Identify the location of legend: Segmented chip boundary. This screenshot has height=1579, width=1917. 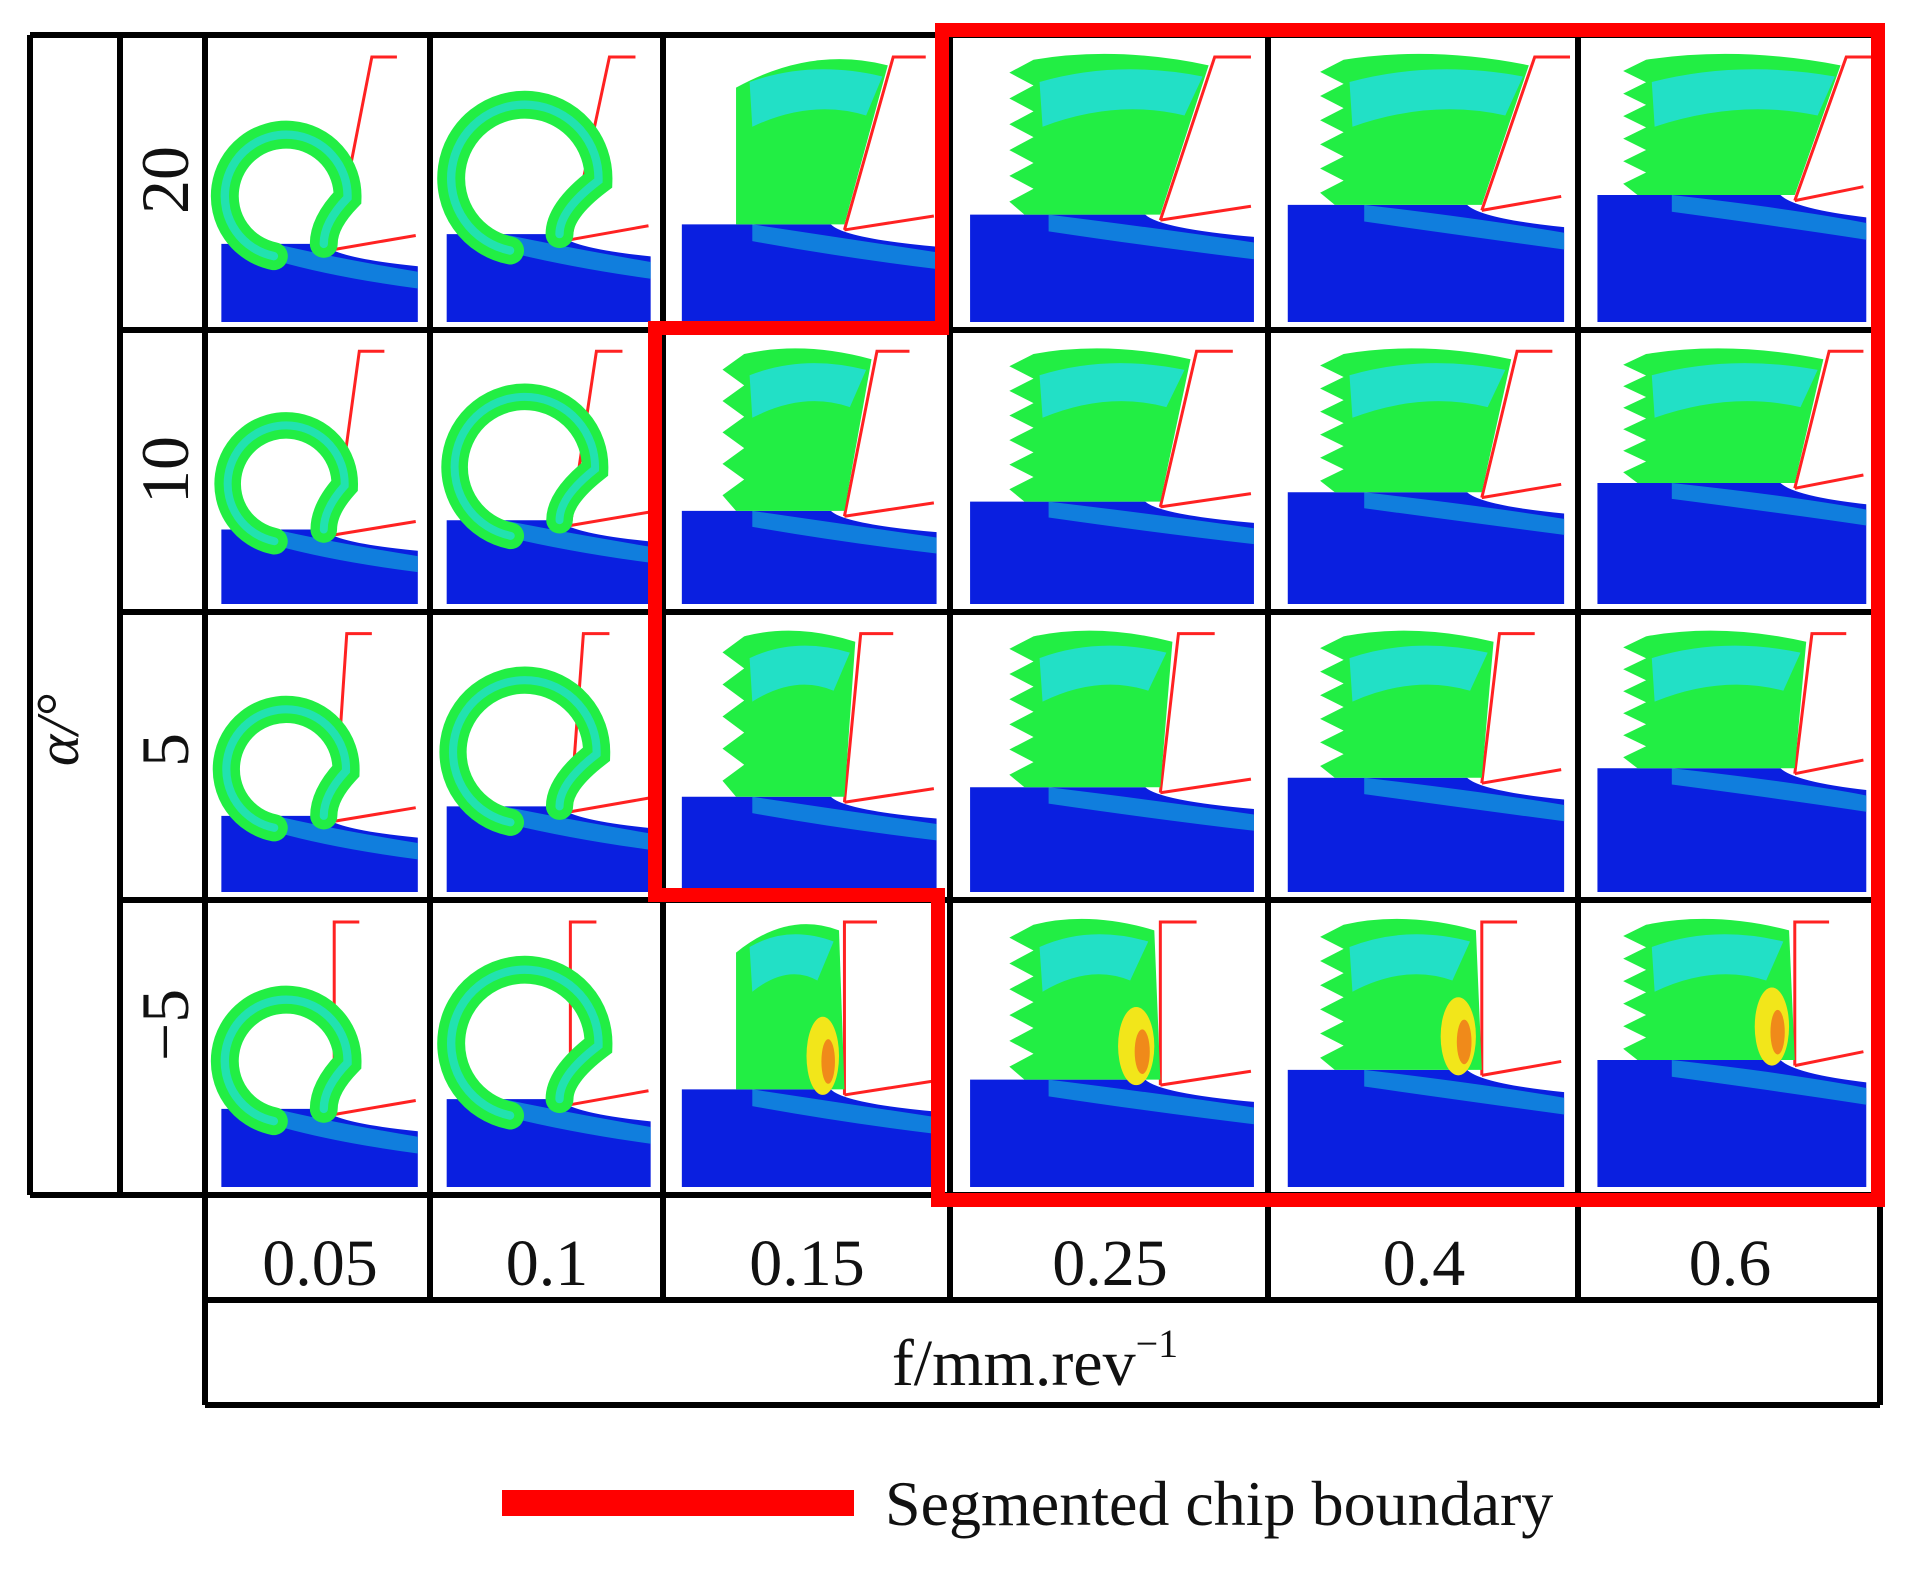
(1027, 1503).